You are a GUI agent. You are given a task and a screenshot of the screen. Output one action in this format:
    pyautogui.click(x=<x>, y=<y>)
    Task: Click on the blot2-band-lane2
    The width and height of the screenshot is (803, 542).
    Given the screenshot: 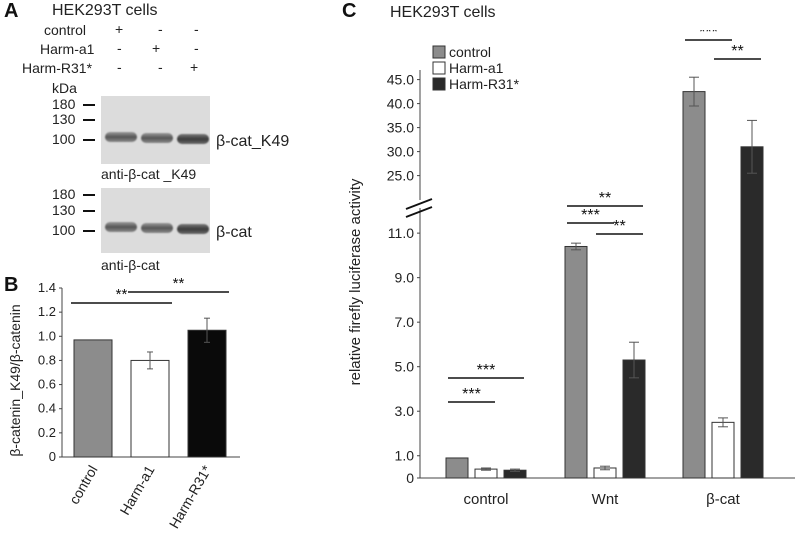 What is the action you would take?
    pyautogui.click(x=157, y=228)
    